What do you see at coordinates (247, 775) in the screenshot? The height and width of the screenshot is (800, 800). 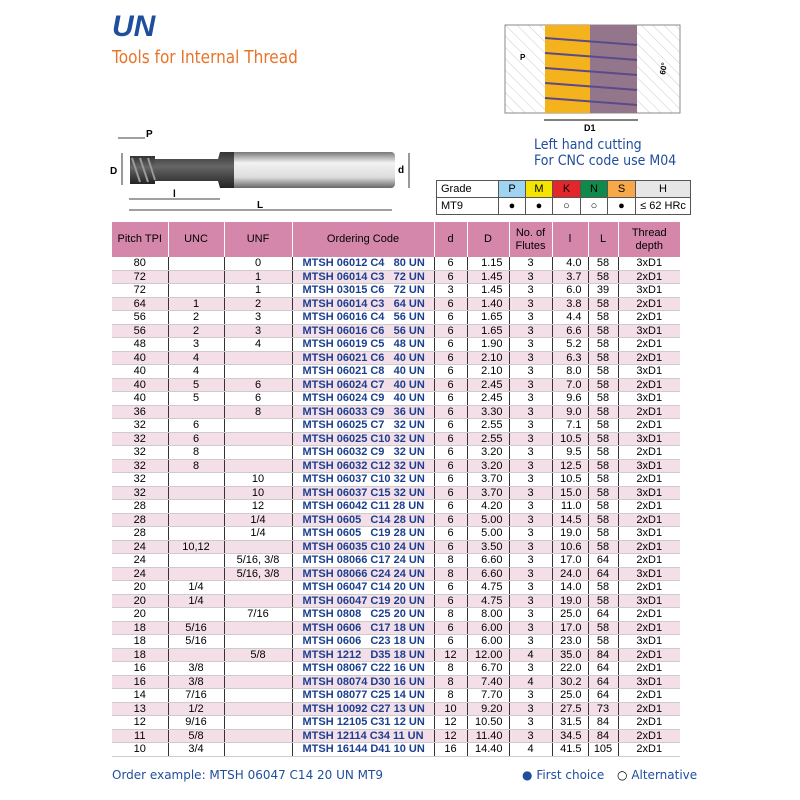 I see `order-example: Order example: MTSH 06047 C14 20 UN MT9` at bounding box center [247, 775].